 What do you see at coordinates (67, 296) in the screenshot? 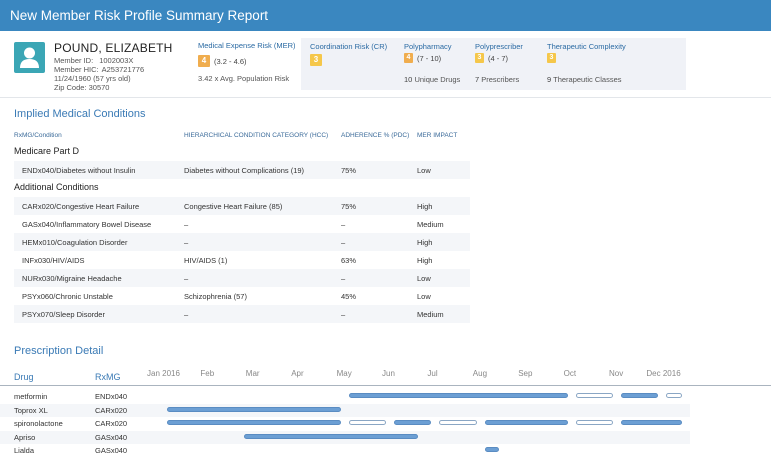
I see `condition-name: PSYx060/Chronic Unstable` at bounding box center [67, 296].